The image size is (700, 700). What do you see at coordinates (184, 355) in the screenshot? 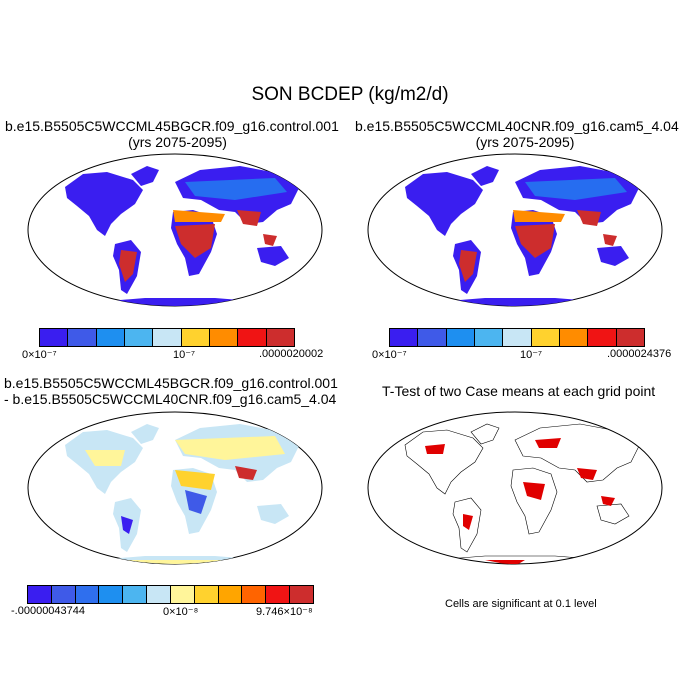
I see `panel-control-colorbar-label-mid: 10⁻⁷` at bounding box center [184, 355].